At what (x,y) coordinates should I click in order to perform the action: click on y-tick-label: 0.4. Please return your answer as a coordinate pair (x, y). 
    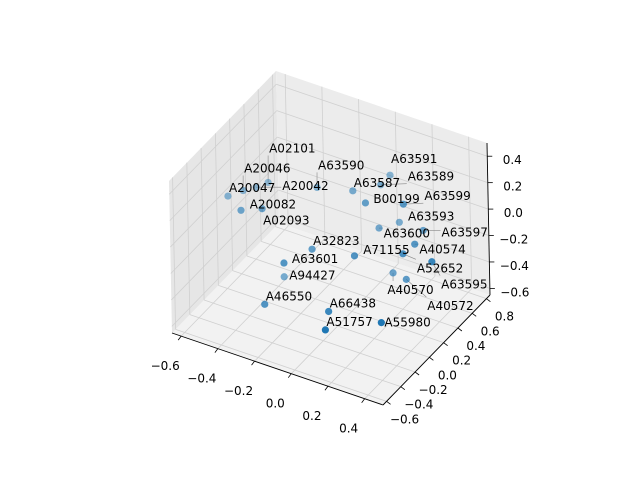
    Looking at the image, I should click on (475, 346).